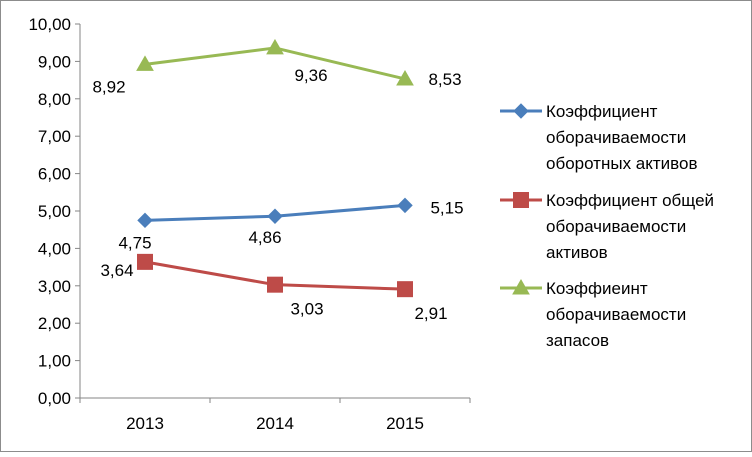 Image resolution: width=752 pixels, height=457 pixels. Describe the element at coordinates (54, 174) in the screenshot. I see `y-tick-label: 6,00` at that location.